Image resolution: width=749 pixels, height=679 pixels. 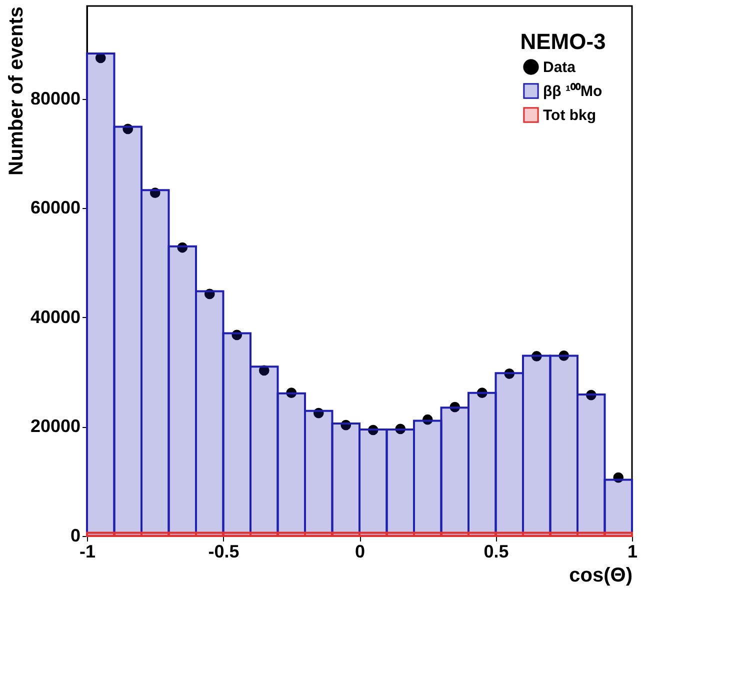 What do you see at coordinates (16, 91) in the screenshot?
I see `y-axis-title: Number of events` at bounding box center [16, 91].